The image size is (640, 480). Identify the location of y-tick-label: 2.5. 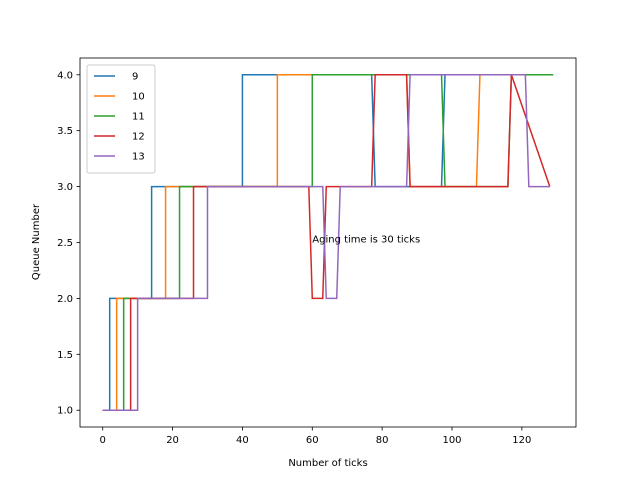
(65, 243).